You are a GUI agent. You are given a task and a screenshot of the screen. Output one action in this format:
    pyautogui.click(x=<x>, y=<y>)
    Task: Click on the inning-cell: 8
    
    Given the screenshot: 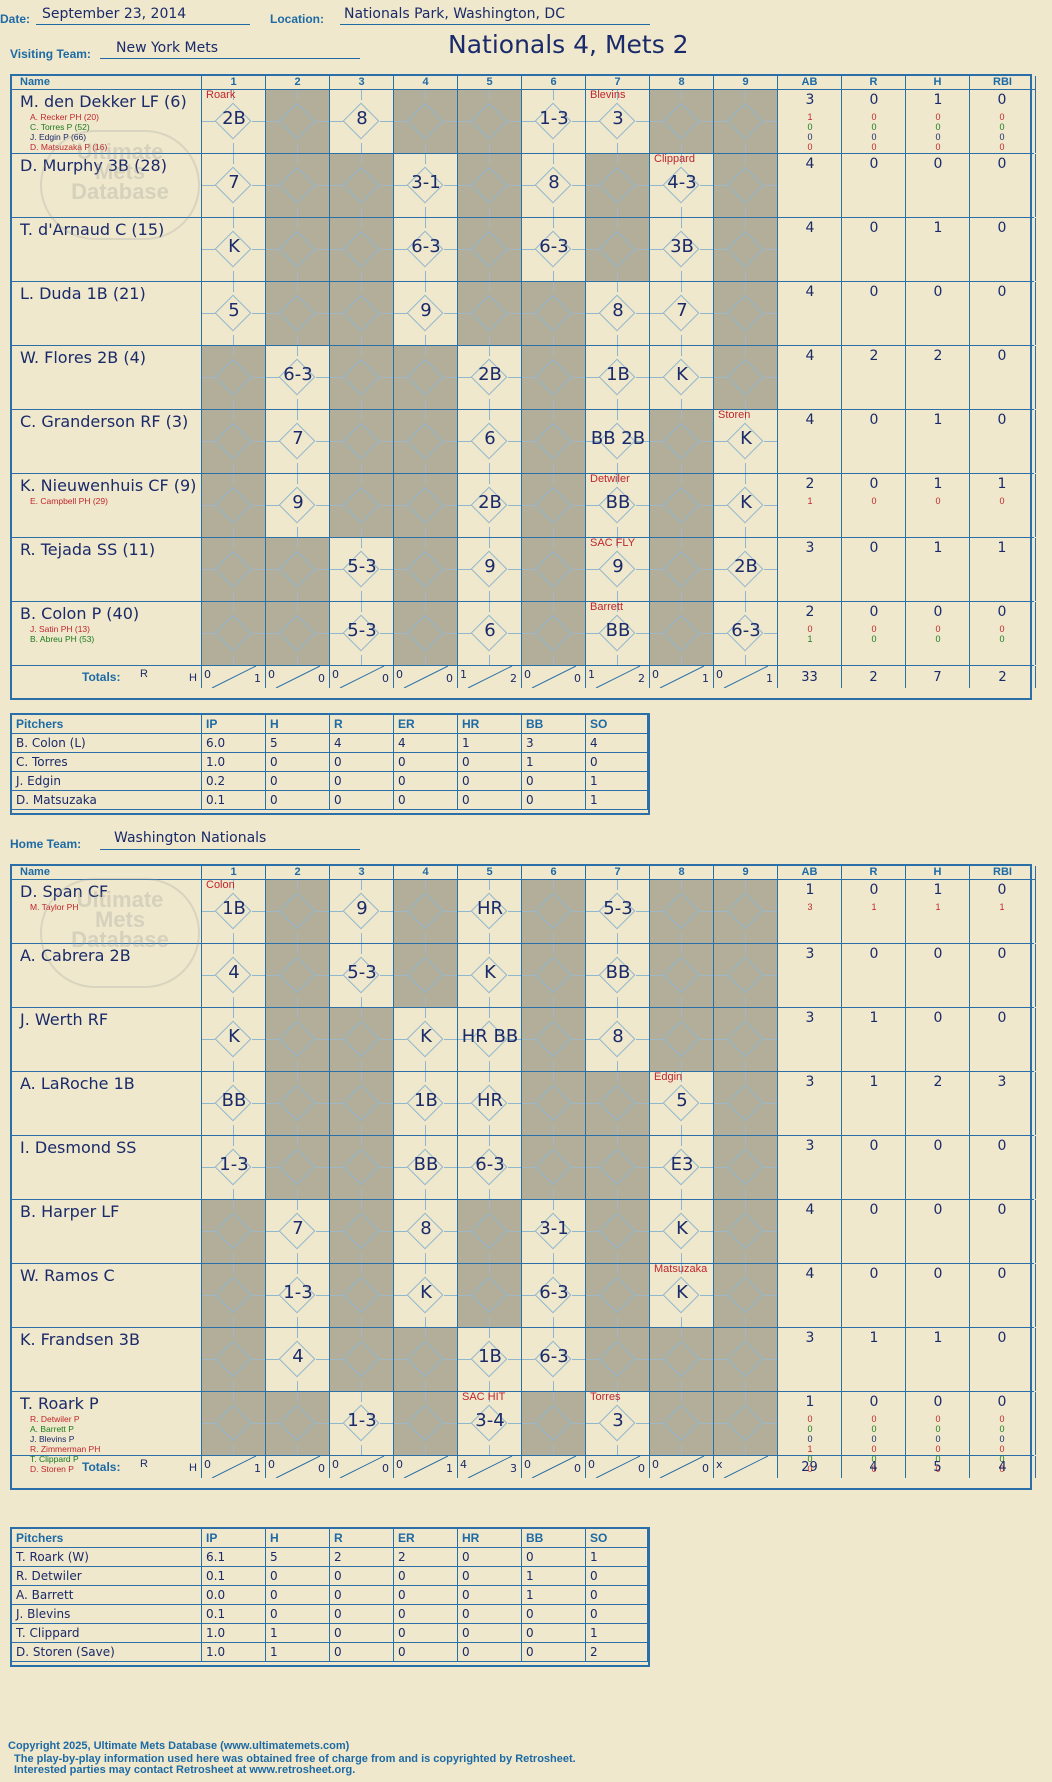 What is the action you would take?
    pyautogui.click(x=426, y=1231)
    